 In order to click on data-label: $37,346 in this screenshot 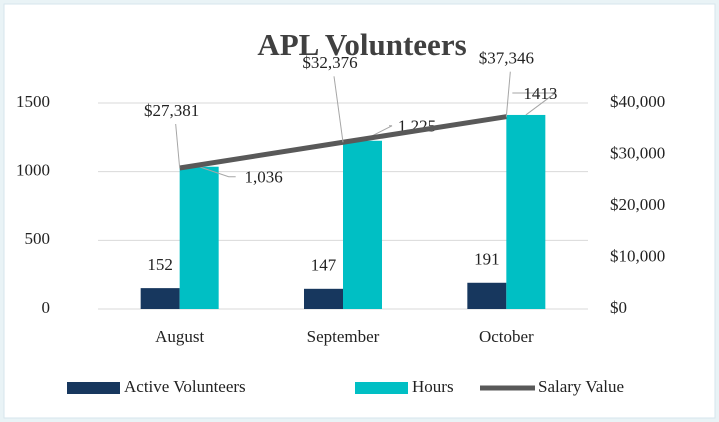, I will do `click(506, 58)`.